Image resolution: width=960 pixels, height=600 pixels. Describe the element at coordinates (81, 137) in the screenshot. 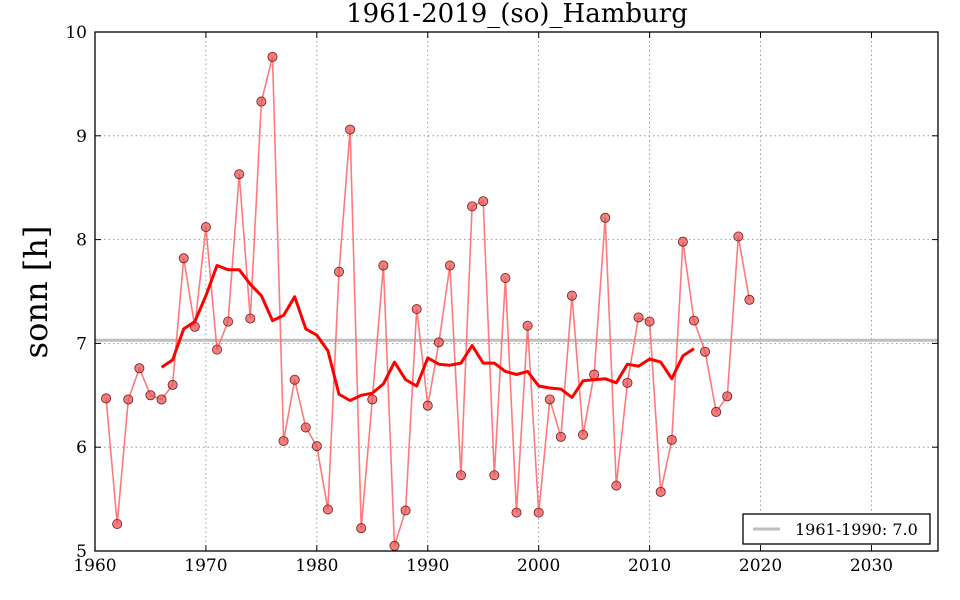

I see `y-tick-label: 9` at that location.